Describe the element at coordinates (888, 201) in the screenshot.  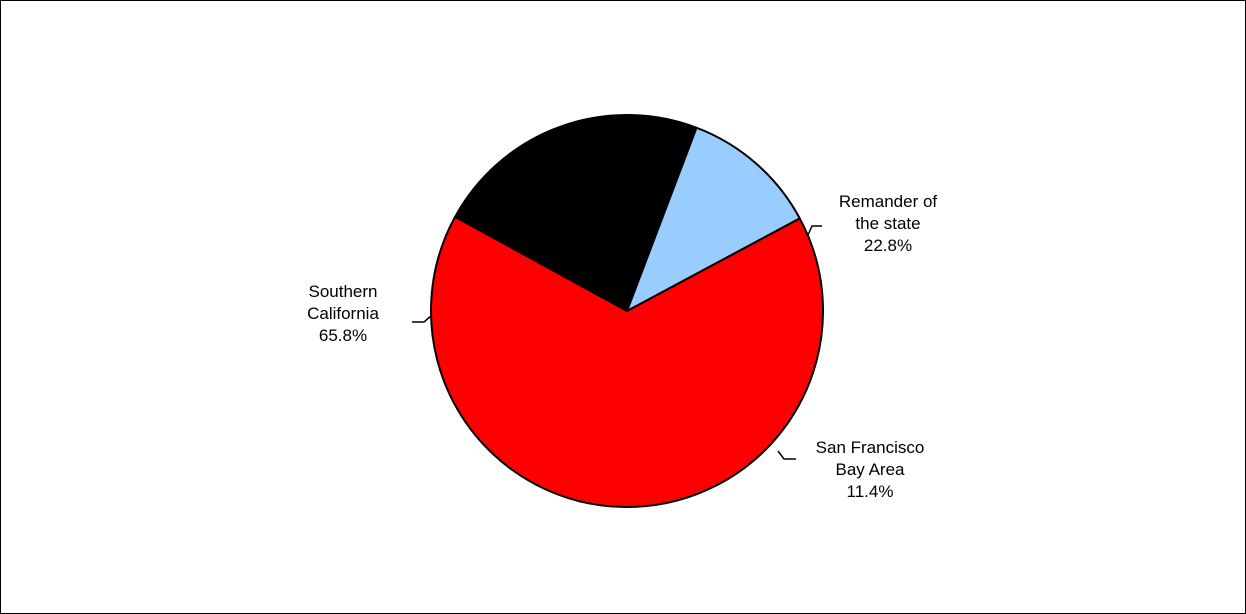
I see `slice-name-line: Remander of` at that location.